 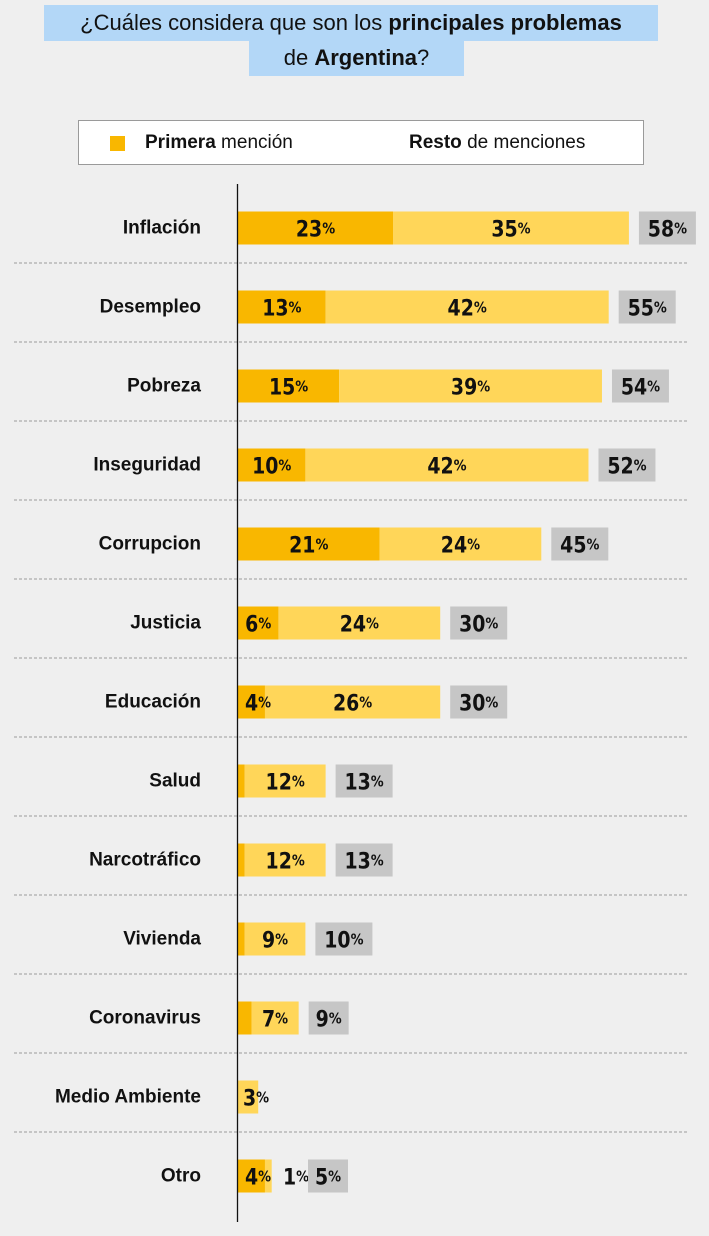 I want to click on bar-primary-label: 15%, so click(x=288, y=387).